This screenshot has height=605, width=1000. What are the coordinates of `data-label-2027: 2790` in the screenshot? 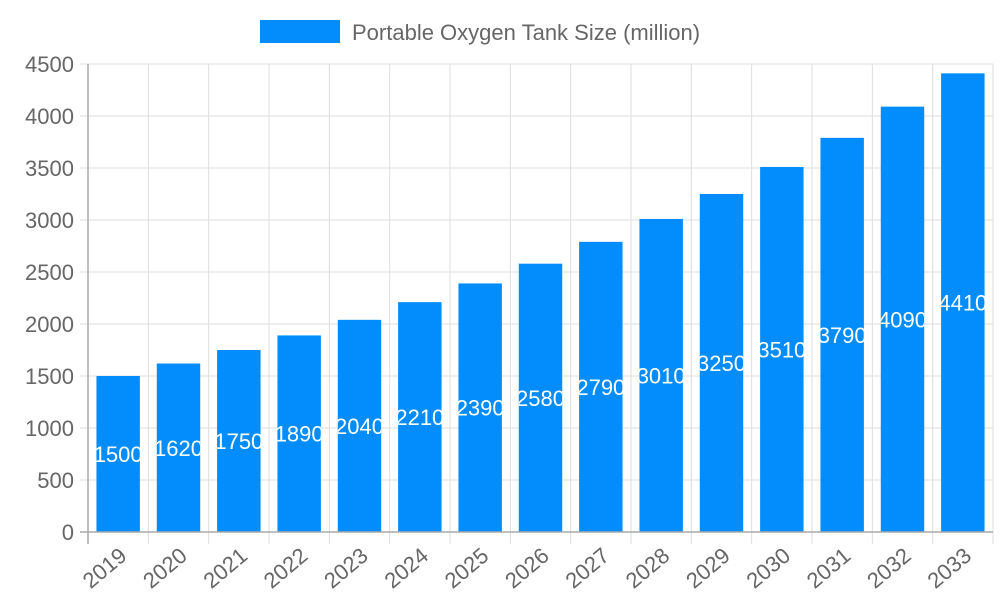 It's located at (600, 387).